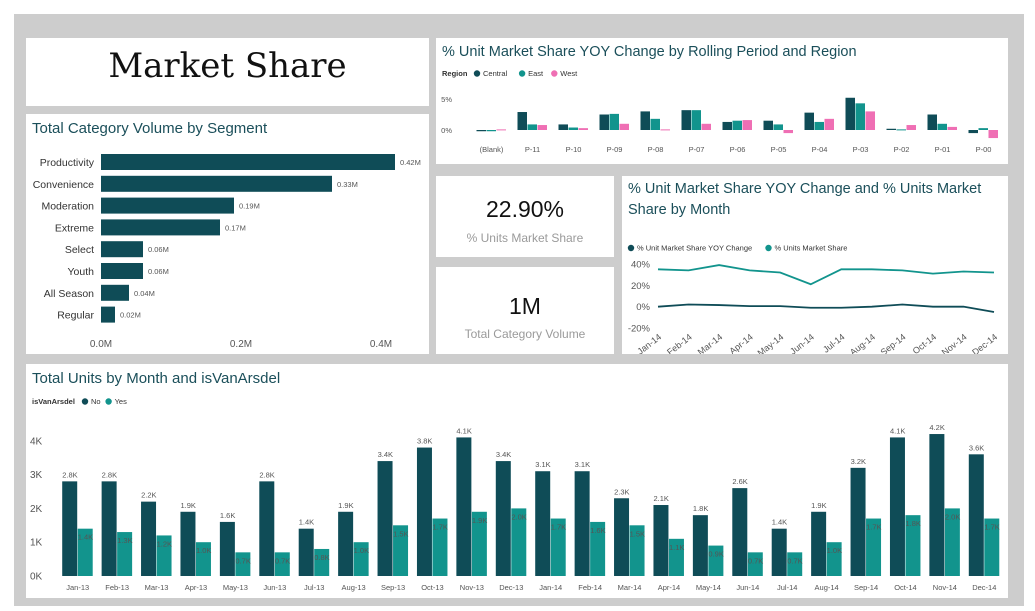 The height and width of the screenshot is (611, 1035). I want to click on x-tick-label: P-04, so click(820, 149).